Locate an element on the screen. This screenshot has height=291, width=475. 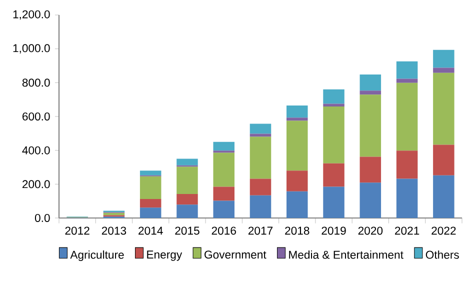
y-tick-label: 600.0 is located at coordinates (36, 116).